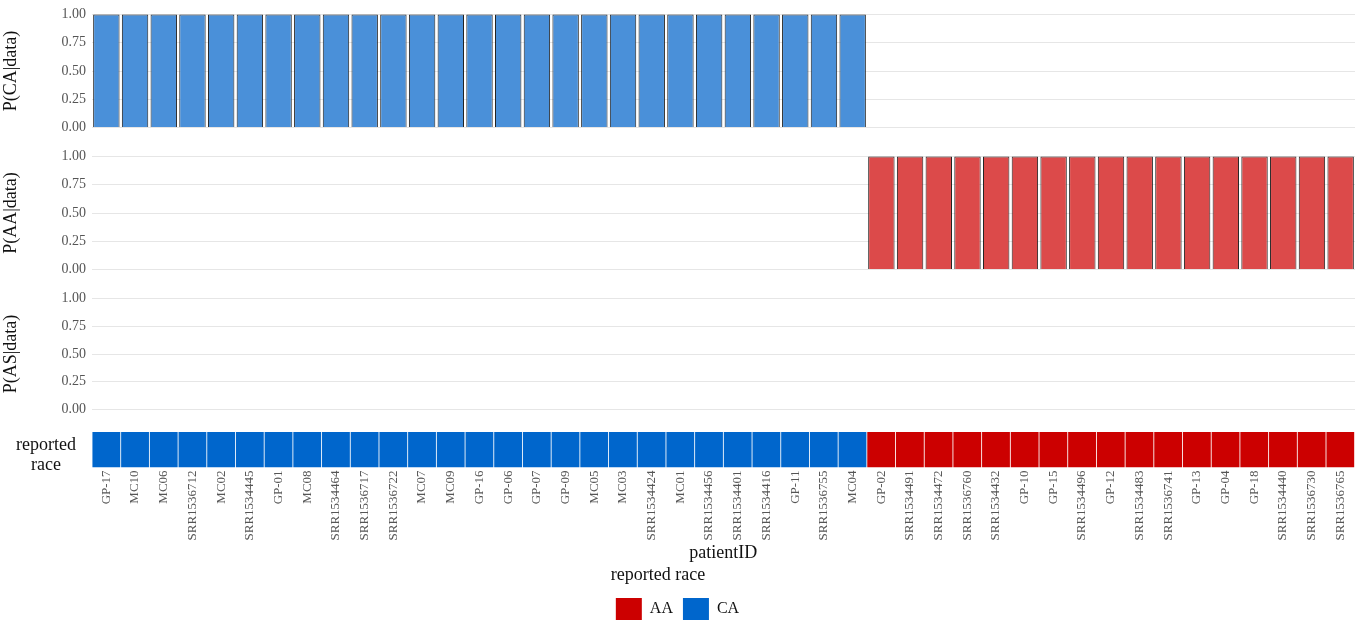 The width and height of the screenshot is (1359, 630). I want to click on x-tick-label: GP-13, so click(1196, 487).